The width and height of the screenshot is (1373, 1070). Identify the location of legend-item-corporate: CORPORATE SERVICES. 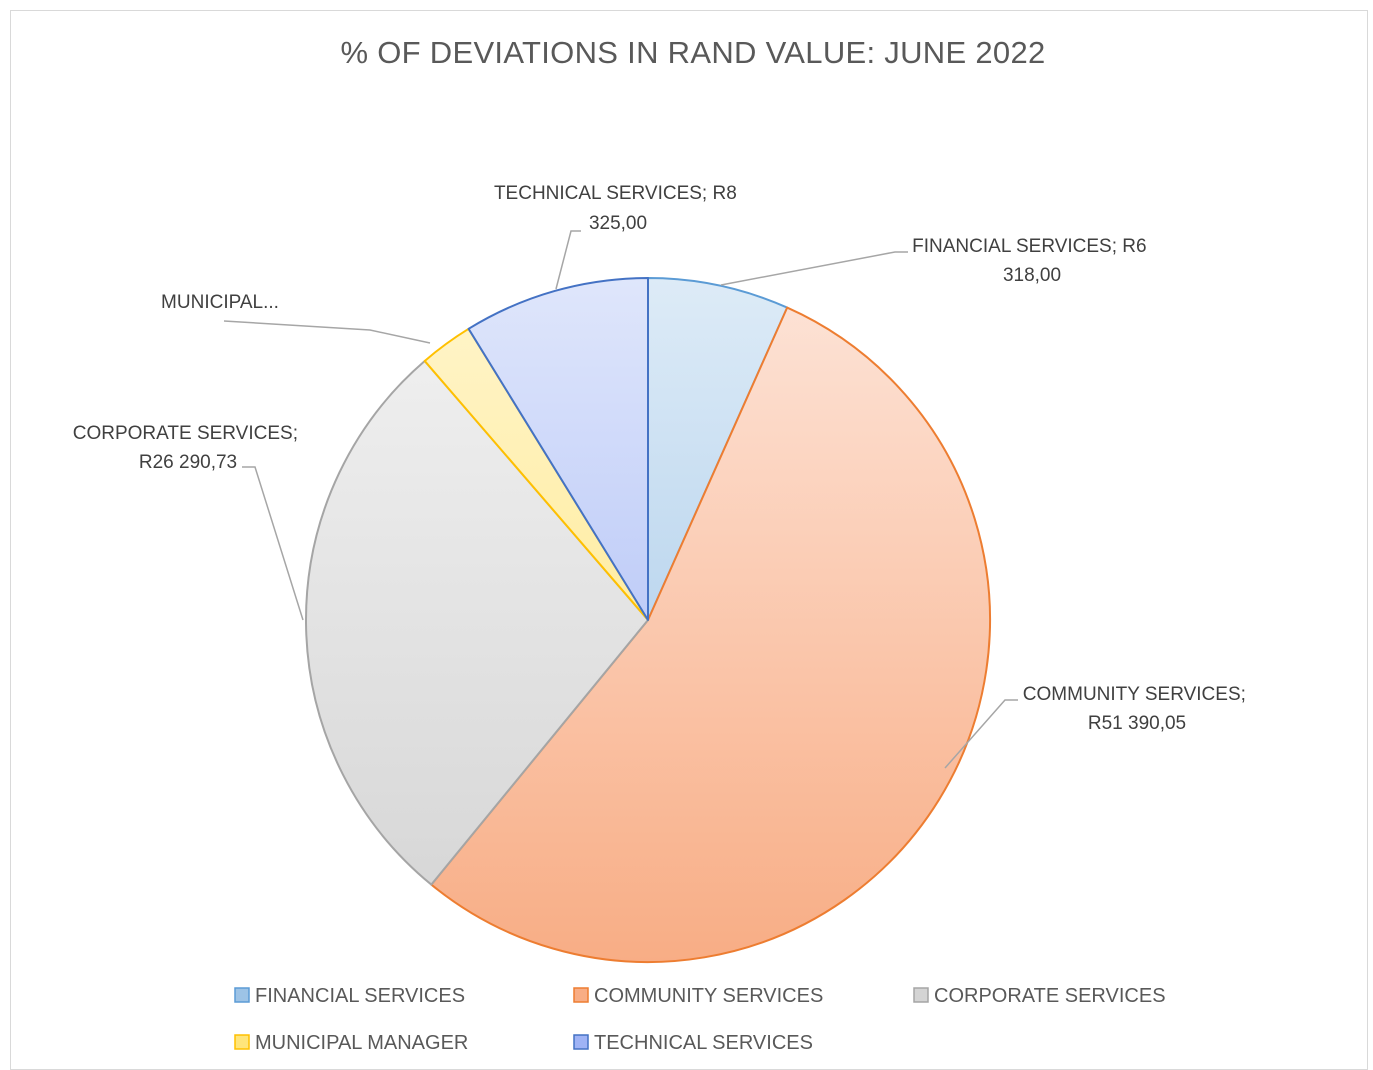
(1039, 996).